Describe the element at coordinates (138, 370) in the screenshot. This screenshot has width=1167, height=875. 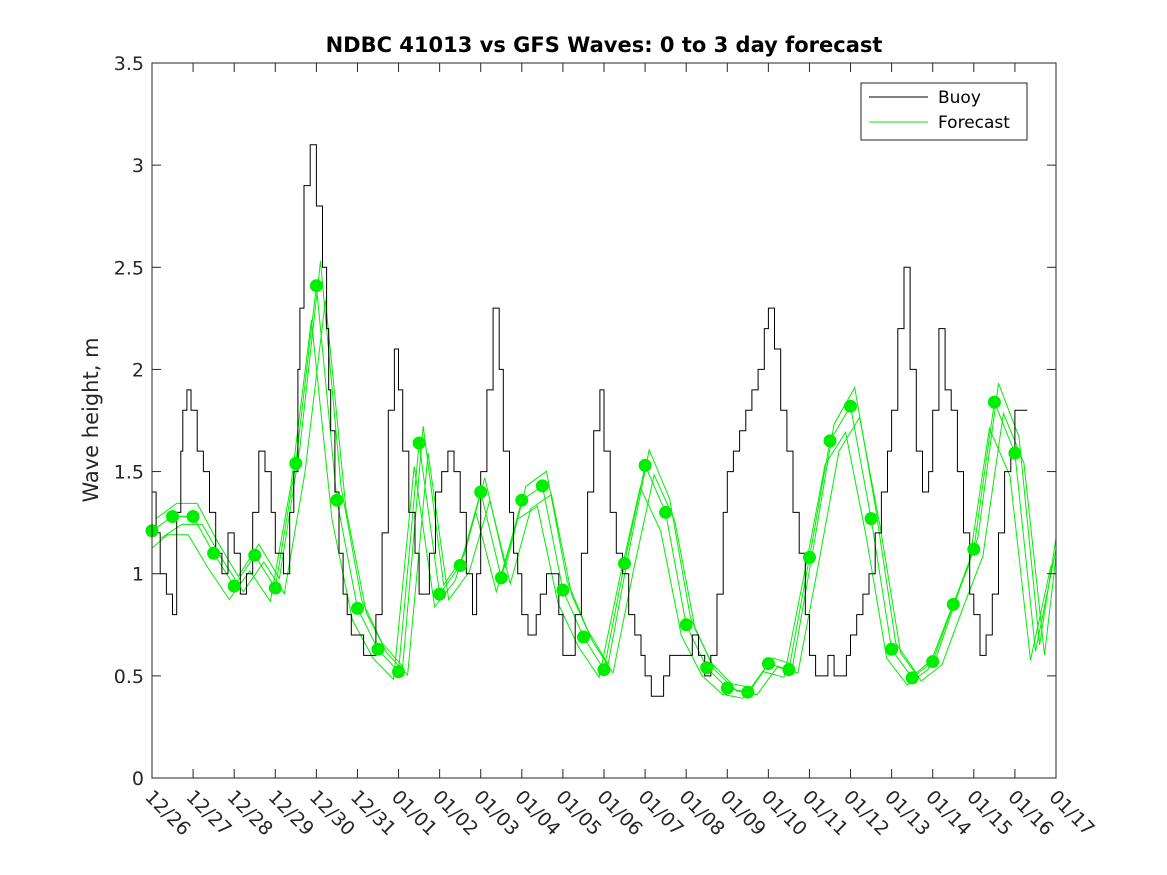
I see `y-tick-label: 2` at that location.